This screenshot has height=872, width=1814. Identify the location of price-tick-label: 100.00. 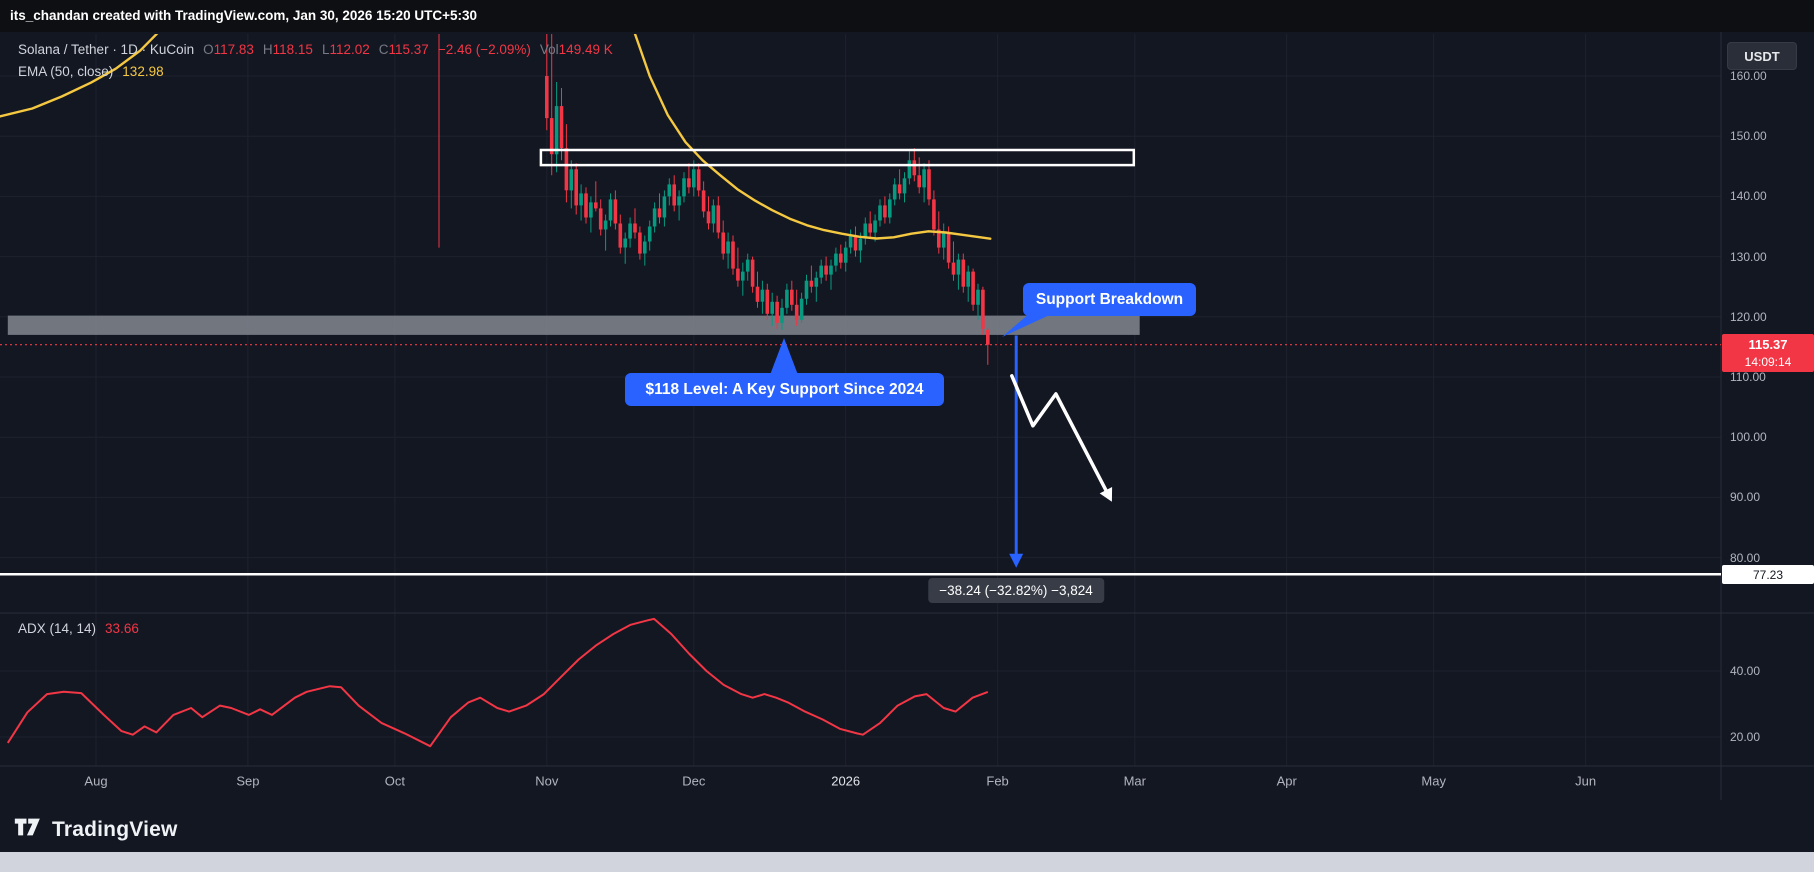
(1748, 437).